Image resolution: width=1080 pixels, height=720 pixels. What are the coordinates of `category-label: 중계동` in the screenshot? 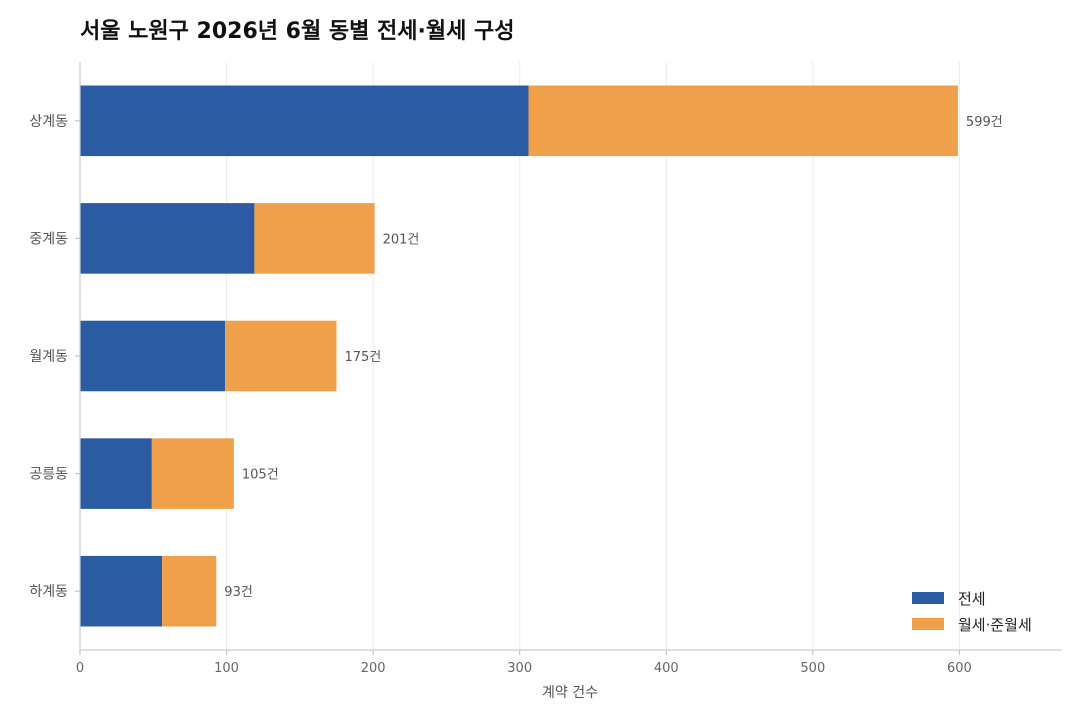 It's located at (48, 239).